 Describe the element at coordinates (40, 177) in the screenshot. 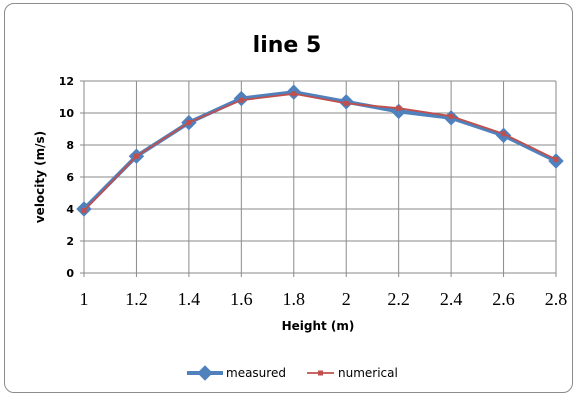

I see `y-axis-label: velocity (m/s)` at that location.